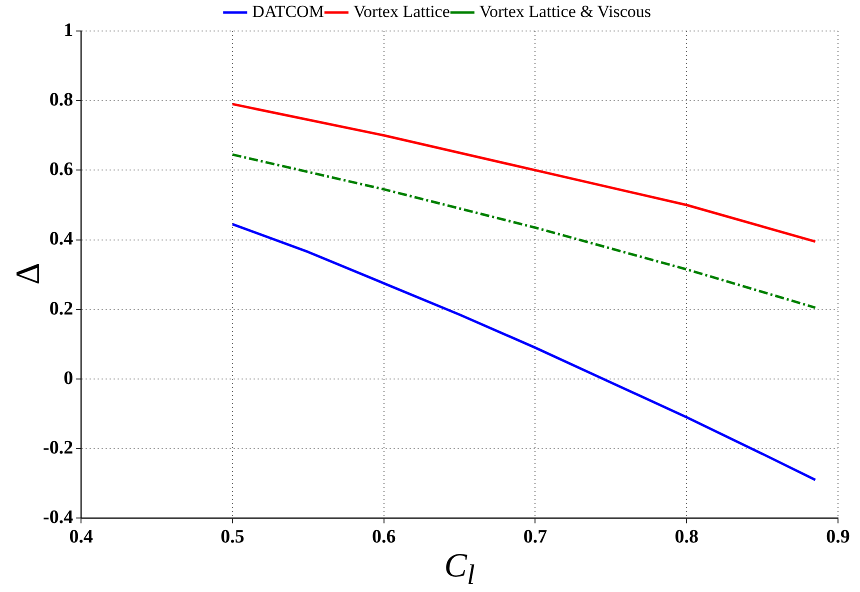 Image resolution: width=860 pixels, height=592 pixels. Describe the element at coordinates (61, 309) in the screenshot. I see `y-tick-label: 0.2` at that location.